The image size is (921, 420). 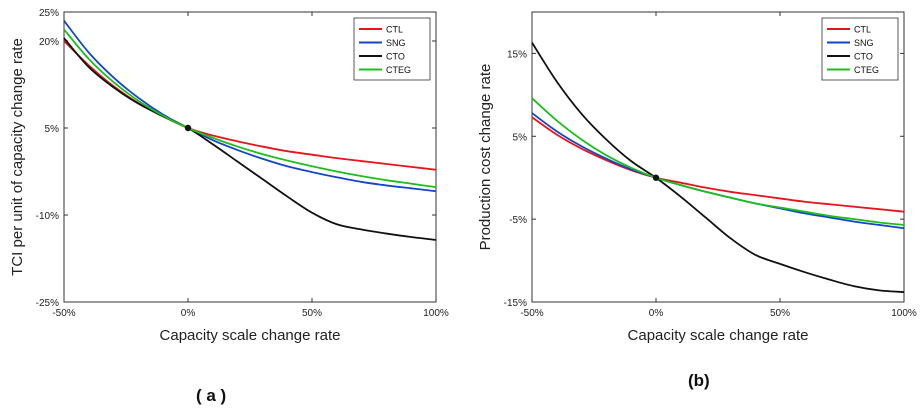 I want to click on y-tick-label: -15%, so click(x=515, y=303).